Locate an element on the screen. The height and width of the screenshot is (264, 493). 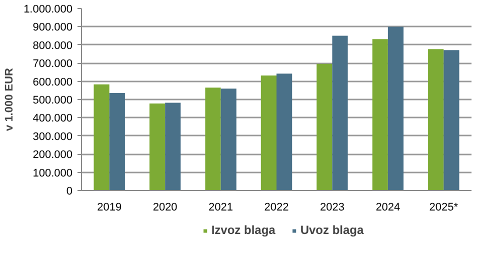
legend-label: Izvoz blaga is located at coordinates (243, 230).